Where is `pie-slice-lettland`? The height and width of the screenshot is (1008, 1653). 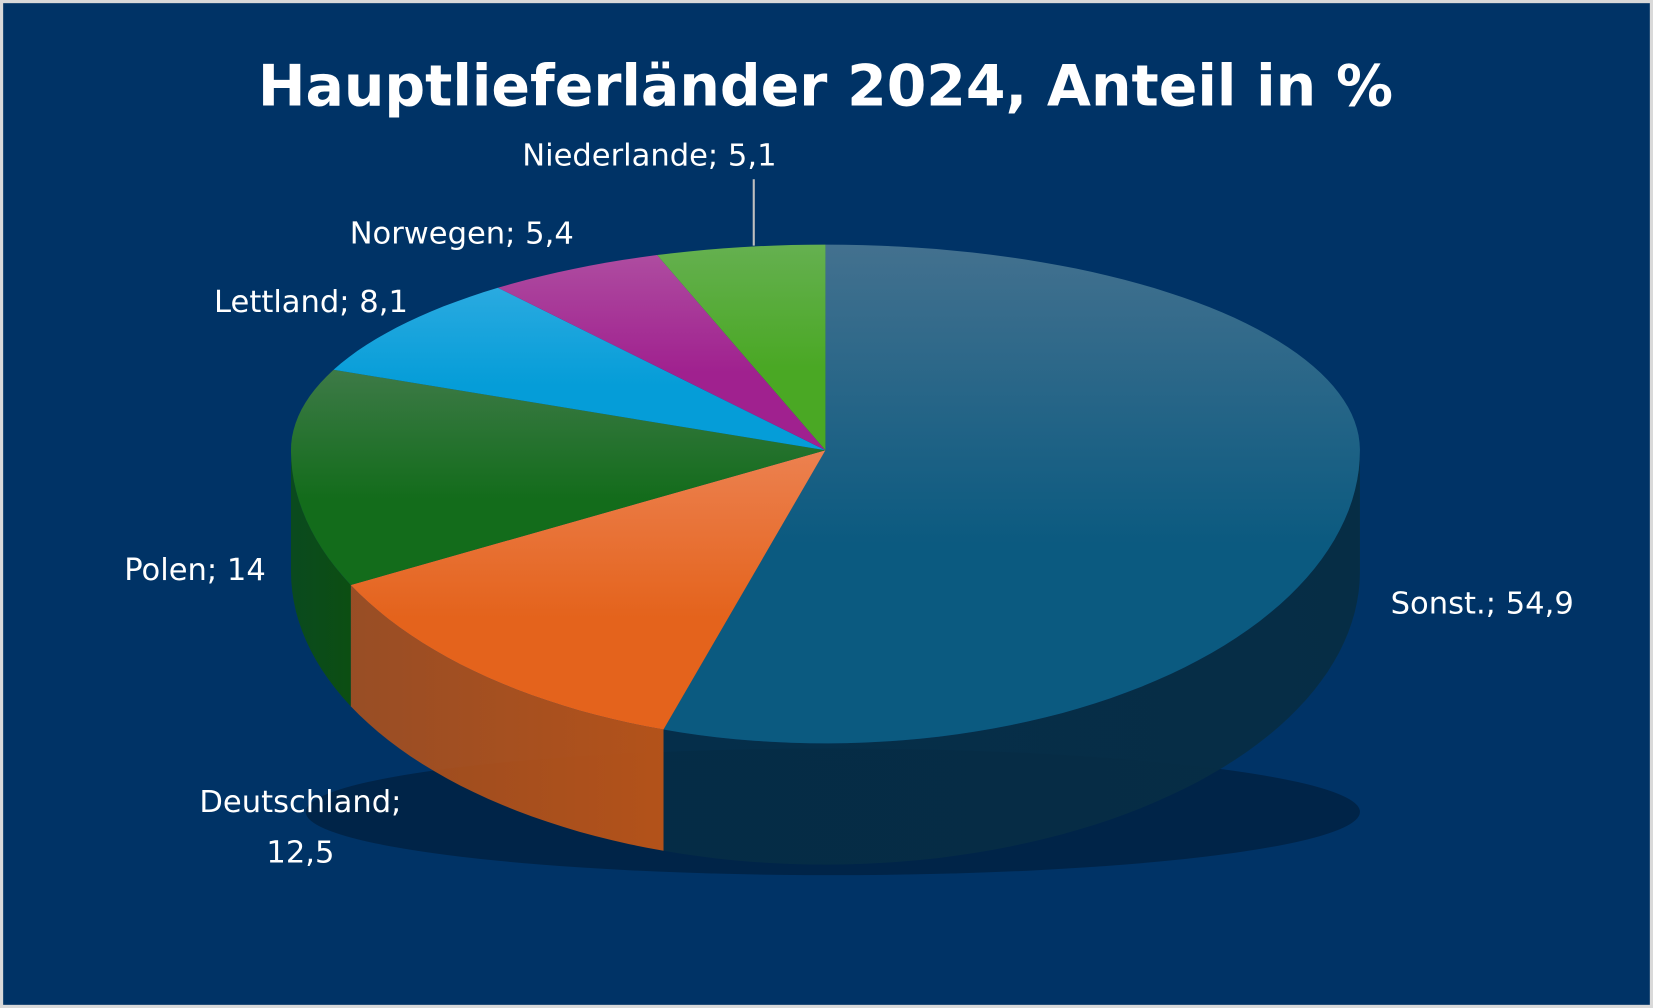
pie-slice-lettland is located at coordinates (579, 369).